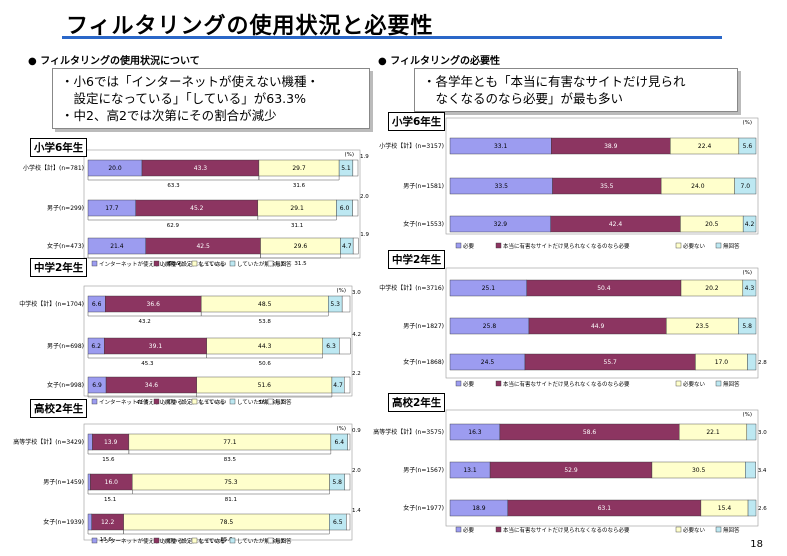 This screenshot has width=787, height=556. Describe the element at coordinates (203, 246) in the screenshot. I see `bar-value-label: 42.5` at that location.